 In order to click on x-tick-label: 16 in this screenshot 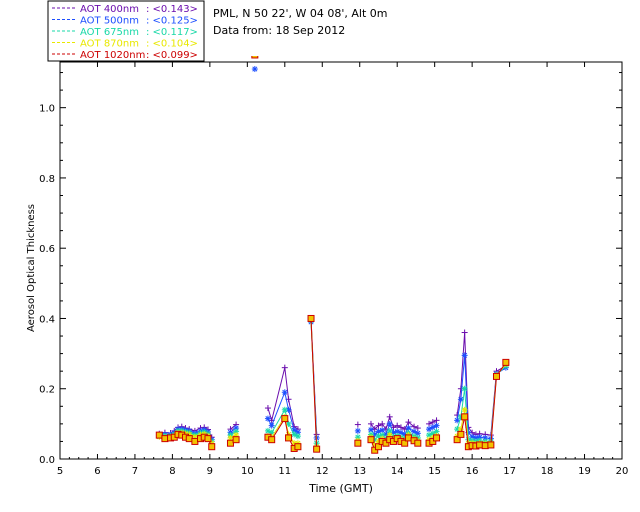, I will do `click(472, 471)`.